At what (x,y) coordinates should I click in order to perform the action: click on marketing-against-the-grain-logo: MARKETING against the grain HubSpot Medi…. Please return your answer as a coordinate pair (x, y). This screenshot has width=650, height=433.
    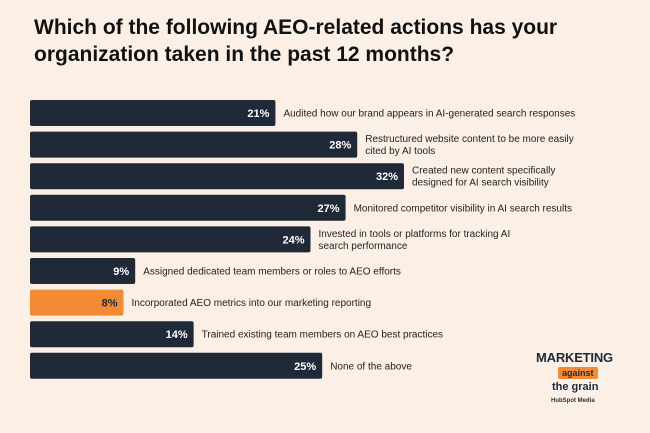
    Looking at the image, I should click on (578, 382).